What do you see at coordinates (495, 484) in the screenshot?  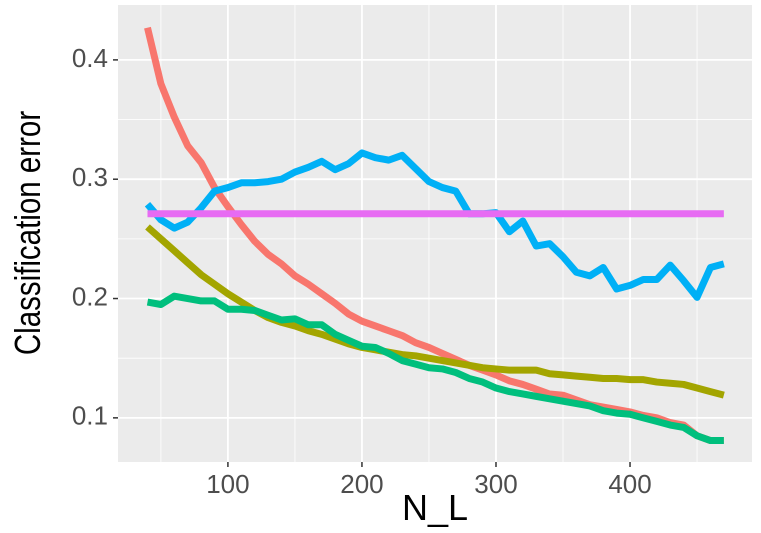 I see `x-tick-label: 300` at bounding box center [495, 484].